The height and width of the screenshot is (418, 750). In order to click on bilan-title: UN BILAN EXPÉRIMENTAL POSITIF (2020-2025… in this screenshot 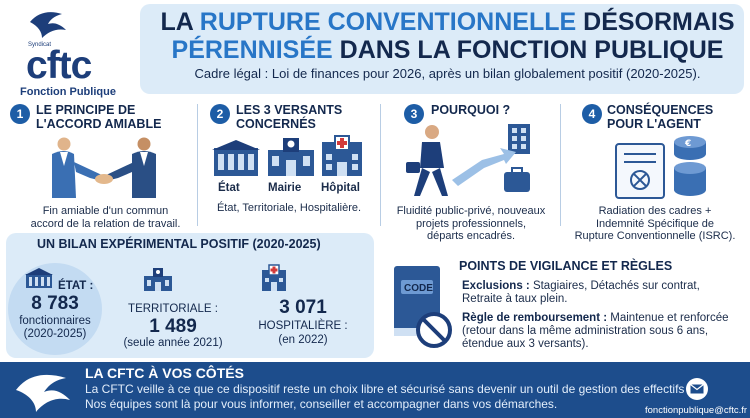, I will do `click(179, 244)`.